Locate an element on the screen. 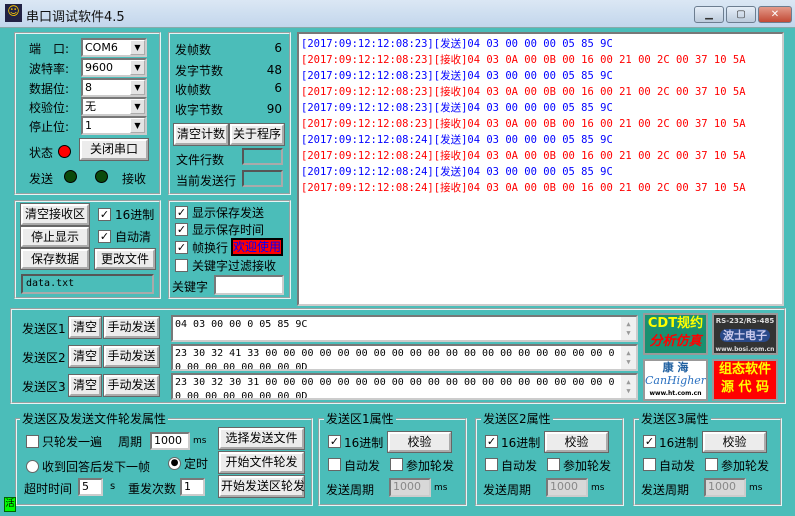 The width and height of the screenshot is (795, 516). show-send-label: 显示保存发送 is located at coordinates (228, 213).